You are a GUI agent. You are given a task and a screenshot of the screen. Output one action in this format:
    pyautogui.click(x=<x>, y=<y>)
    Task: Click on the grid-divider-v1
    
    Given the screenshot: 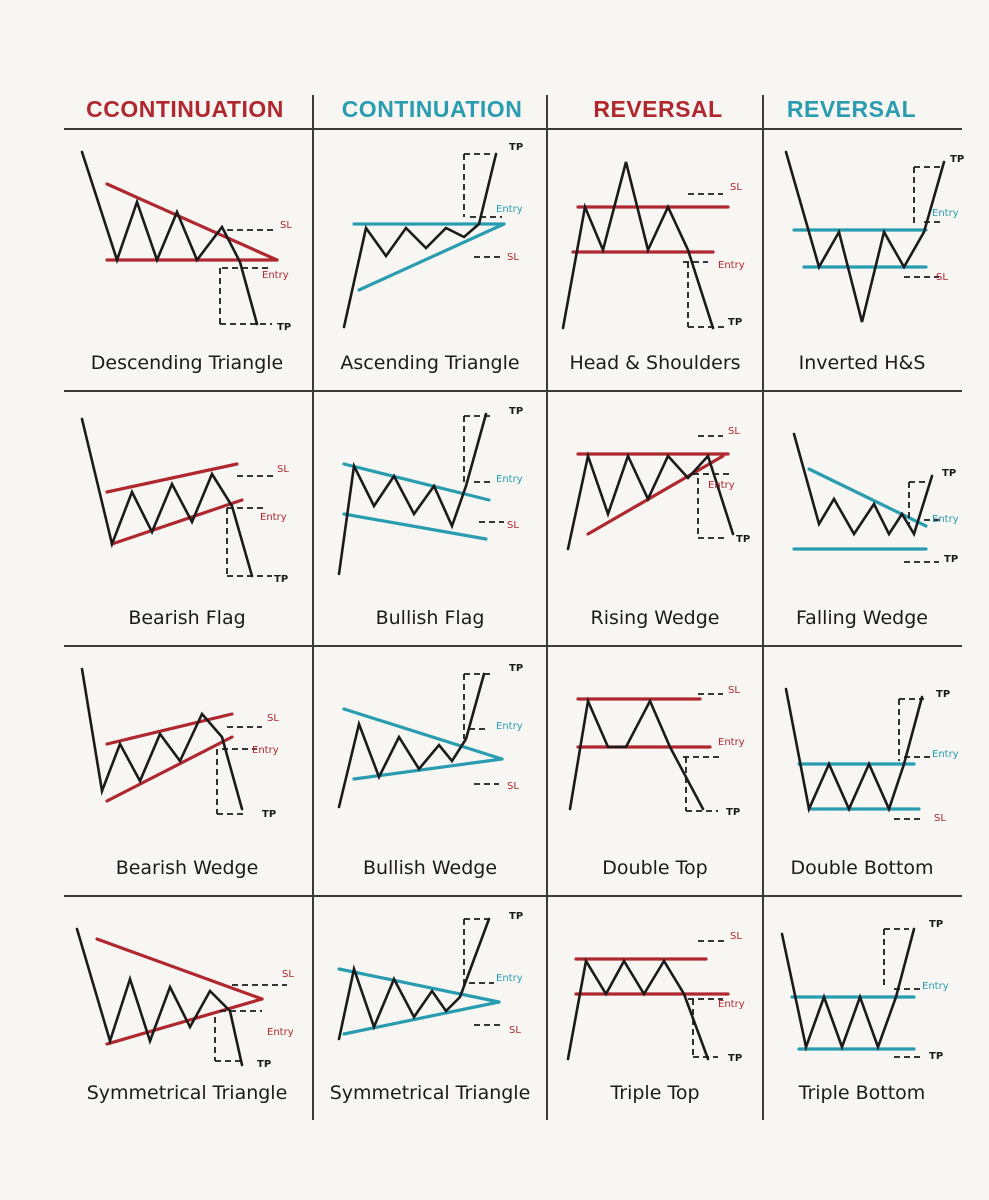 What is the action you would take?
    pyautogui.click(x=313, y=607)
    